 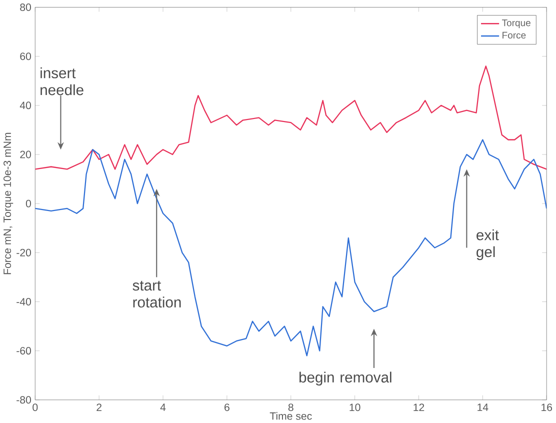 What do you see at coordinates (547, 407) in the screenshot?
I see `x-tick-label: 16` at bounding box center [547, 407].